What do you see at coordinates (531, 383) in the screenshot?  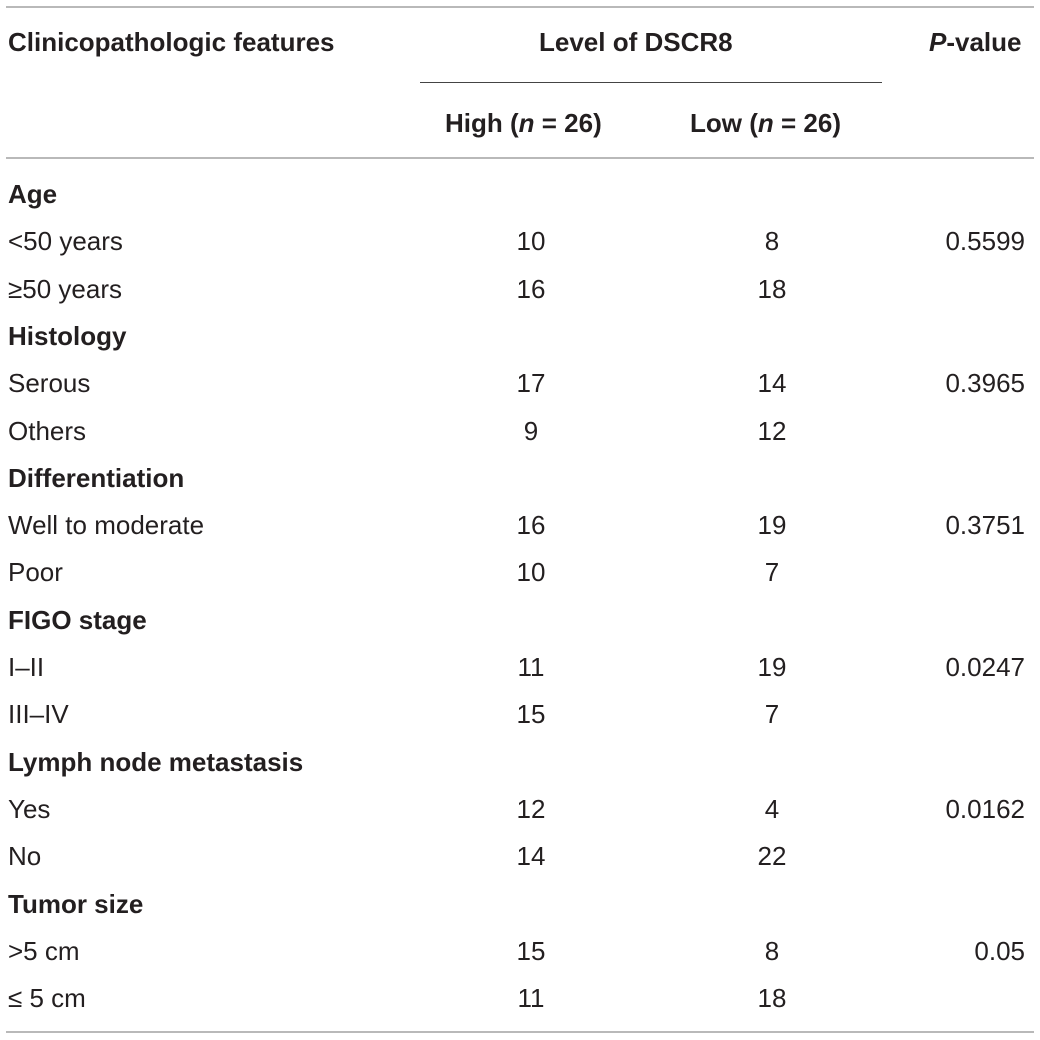 I see `cell-high: 17` at bounding box center [531, 383].